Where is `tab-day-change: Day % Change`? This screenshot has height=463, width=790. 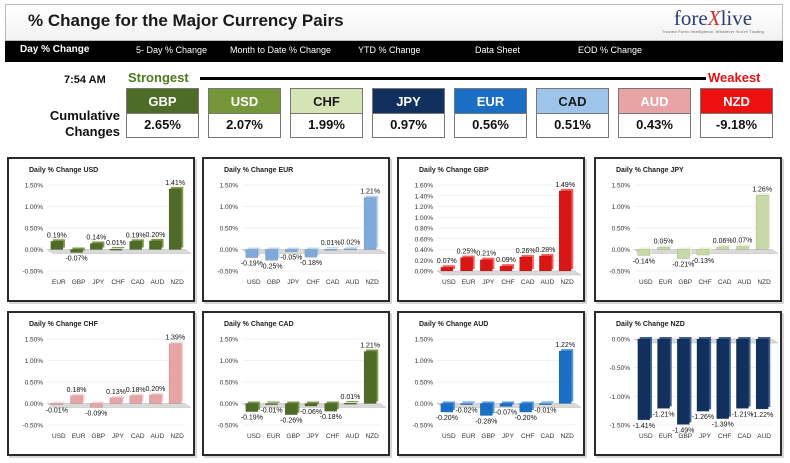 tab-day-change: Day % Change is located at coordinates (55, 49).